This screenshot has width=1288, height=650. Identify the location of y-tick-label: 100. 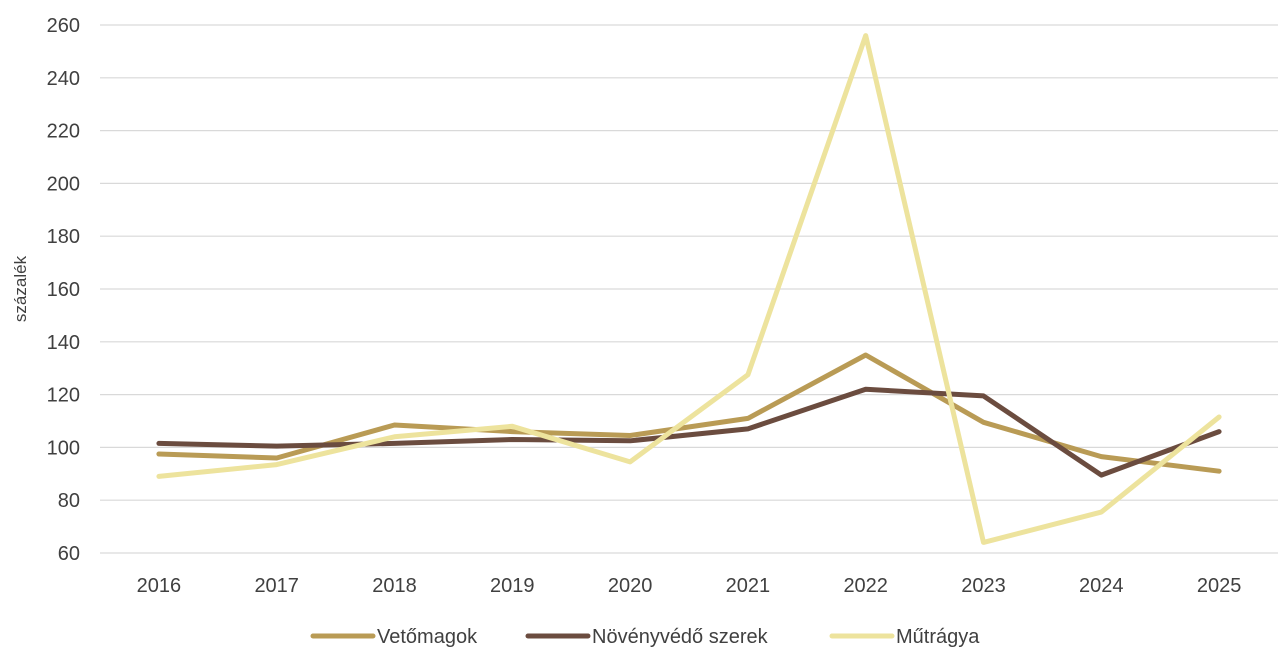
(63, 448).